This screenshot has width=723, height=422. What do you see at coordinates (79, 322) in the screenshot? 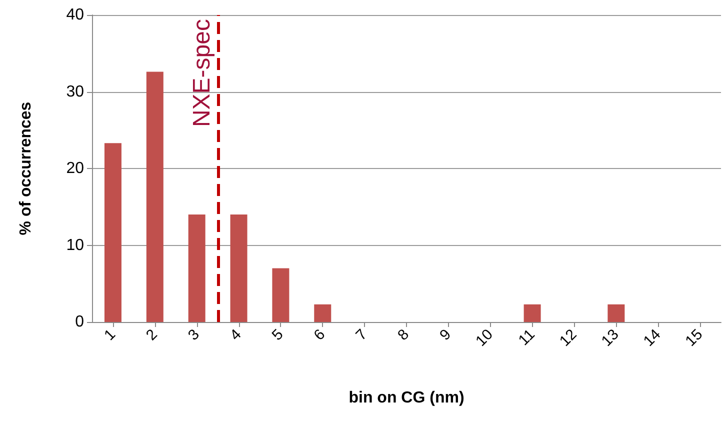
I see `y-tick-label: 0` at bounding box center [79, 322].